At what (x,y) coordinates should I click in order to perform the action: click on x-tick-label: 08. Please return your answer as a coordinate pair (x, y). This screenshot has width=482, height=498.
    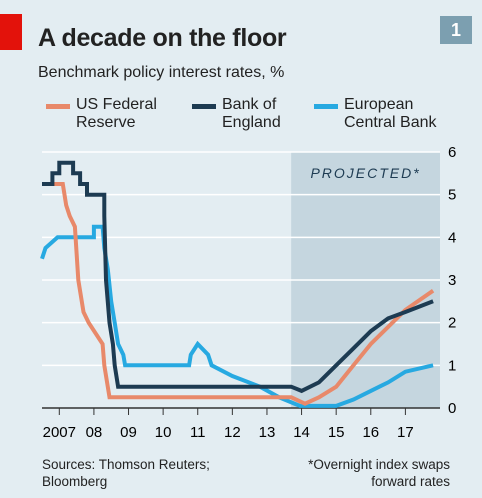
    Looking at the image, I should click on (94, 432).